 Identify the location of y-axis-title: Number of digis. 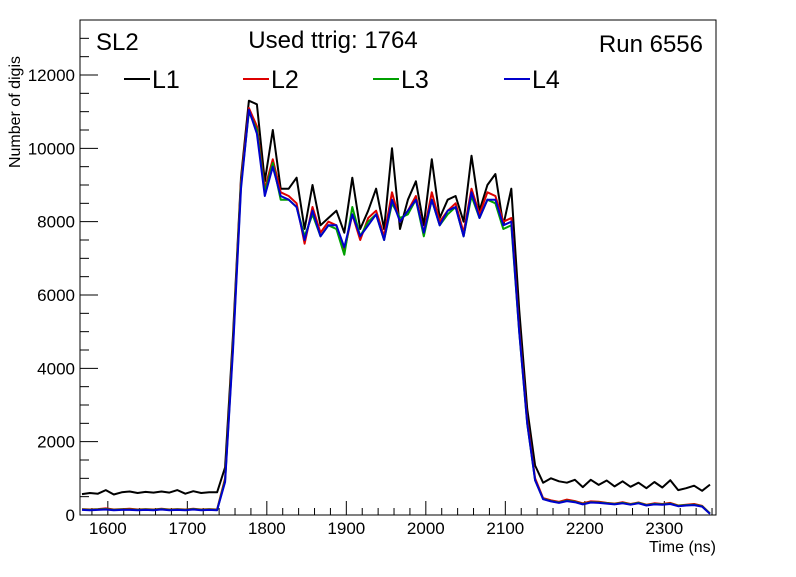
(15, 112).